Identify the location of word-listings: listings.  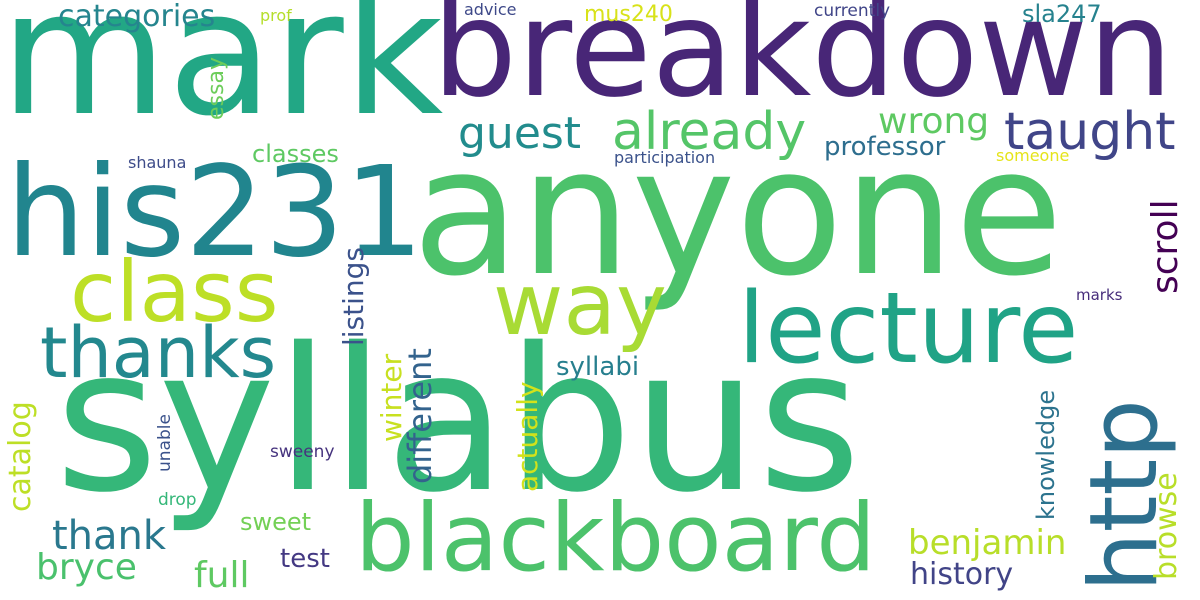
(353, 296).